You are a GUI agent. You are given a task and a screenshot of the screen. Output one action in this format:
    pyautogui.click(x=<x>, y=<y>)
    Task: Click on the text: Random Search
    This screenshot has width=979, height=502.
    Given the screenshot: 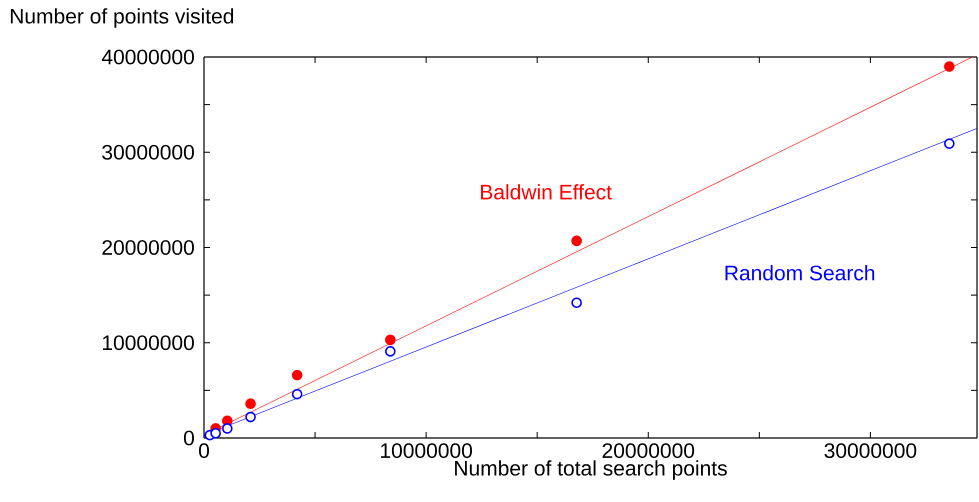 What is the action you would take?
    pyautogui.click(x=800, y=272)
    